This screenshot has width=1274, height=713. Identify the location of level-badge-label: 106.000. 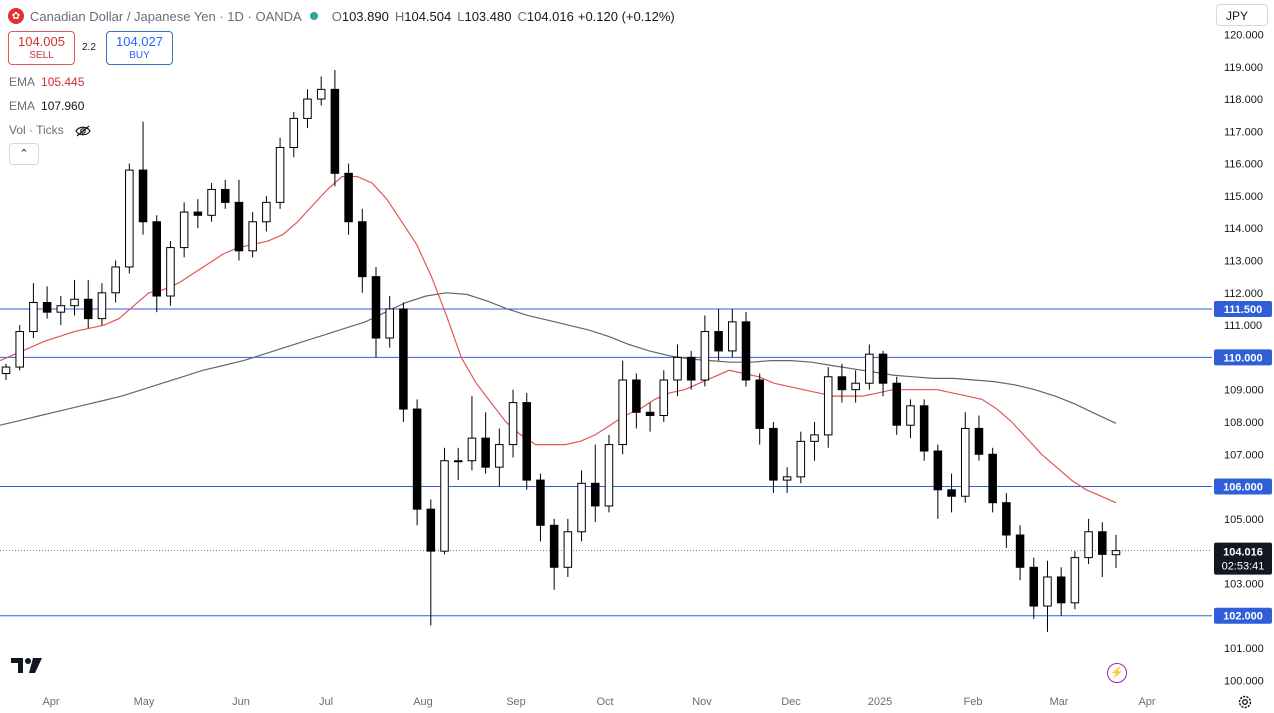
(1243, 488).